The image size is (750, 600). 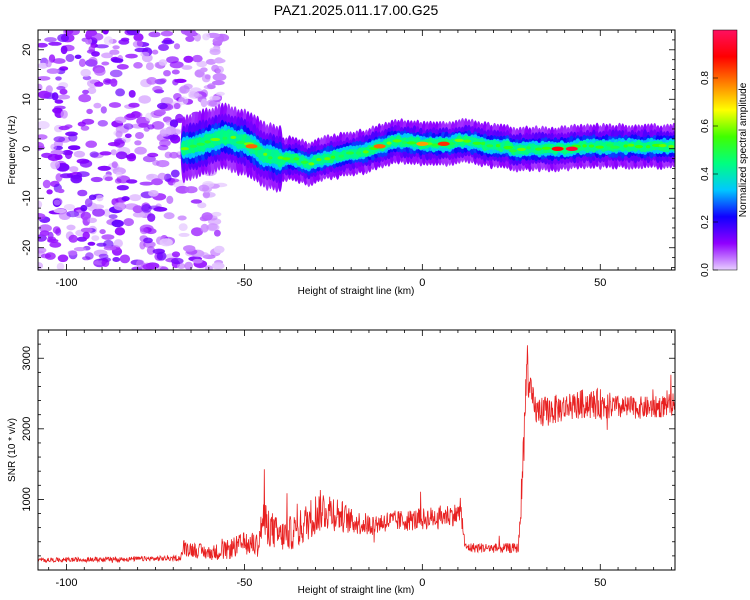 I want to click on colorbar-tick-label: 0.6, so click(x=705, y=126).